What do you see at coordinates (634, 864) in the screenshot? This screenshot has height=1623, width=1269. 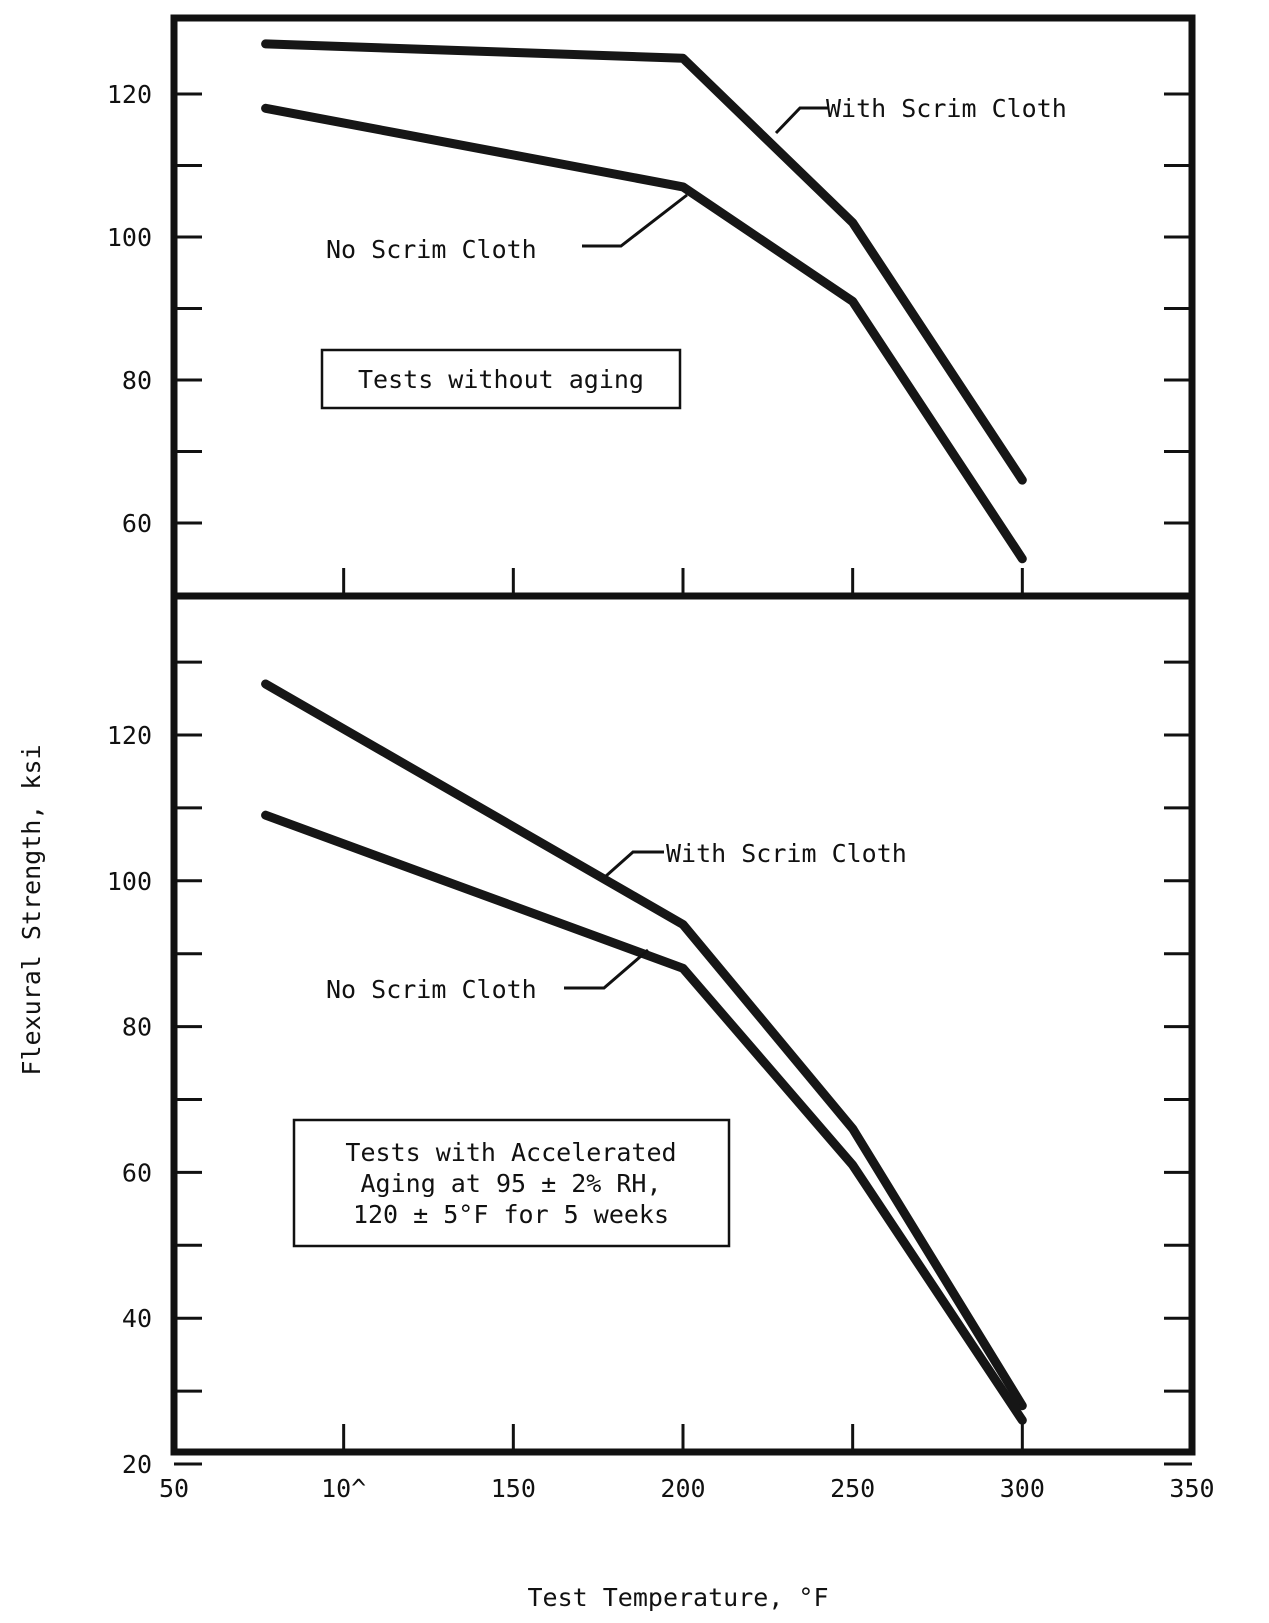 I see `bottom-with-scrim-leader` at bounding box center [634, 864].